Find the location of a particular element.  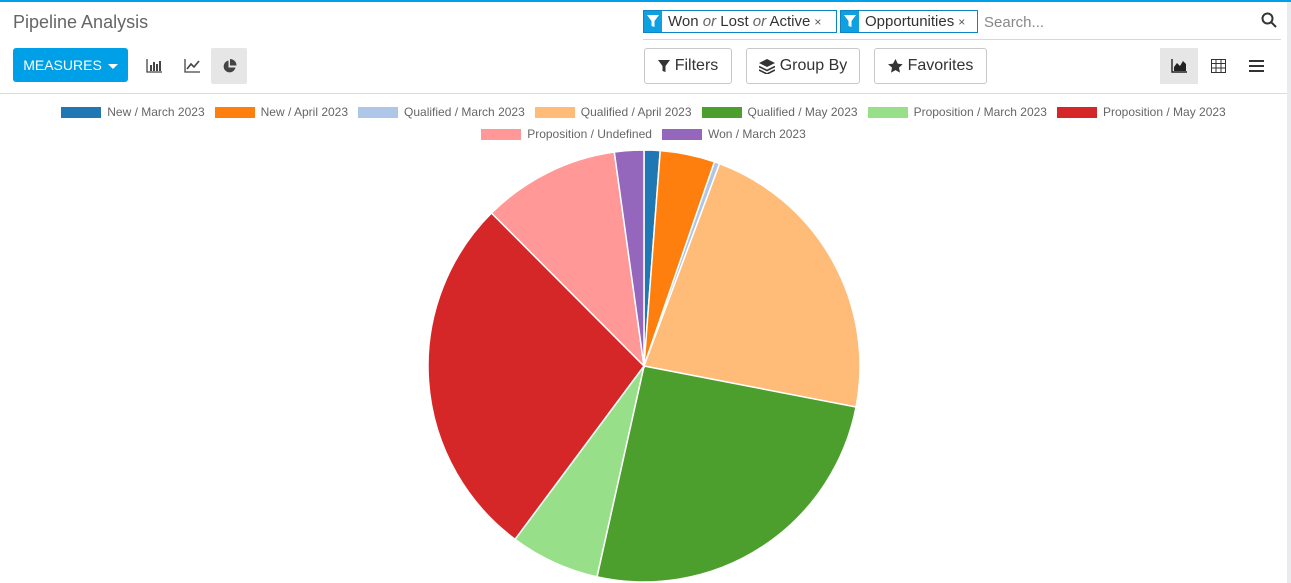

caret-down-icon is located at coordinates (112, 66).